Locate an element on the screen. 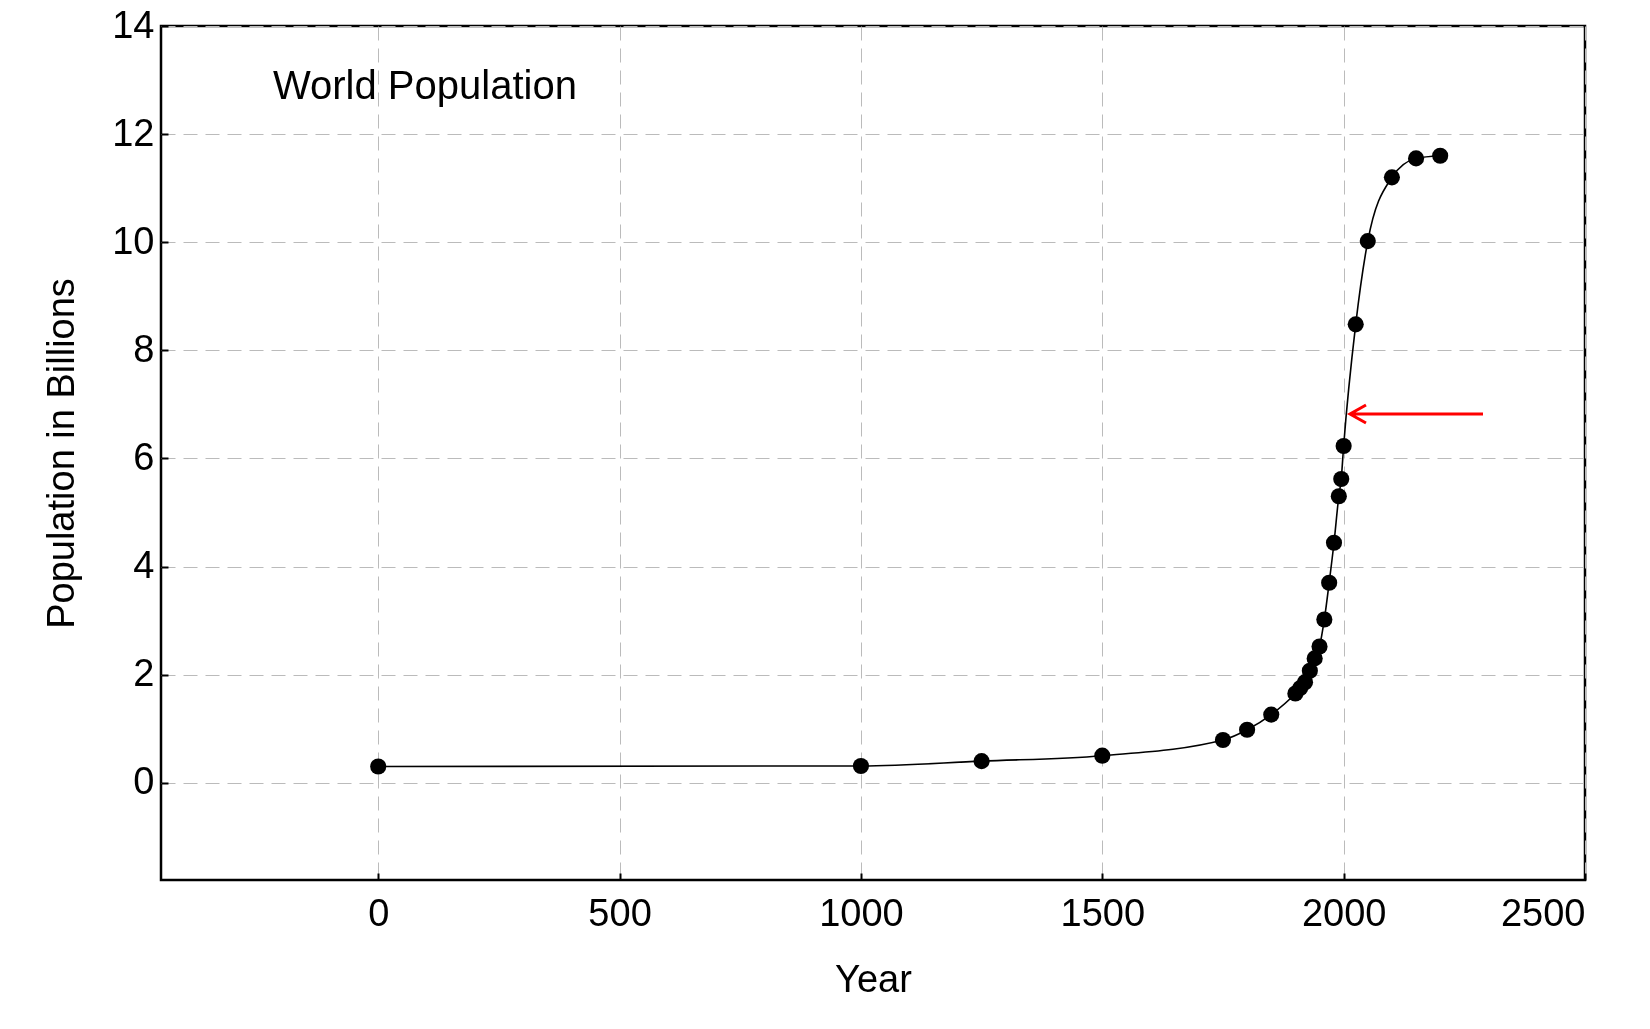  y-tick-label: 0 is located at coordinates (144, 781).